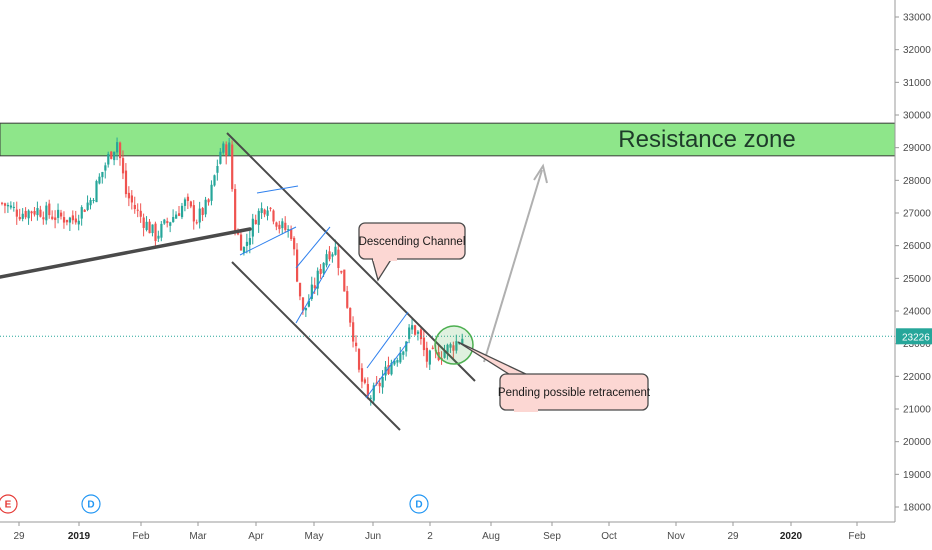 Image resolution: width=932 pixels, height=550 pixels. Describe the element at coordinates (917, 344) in the screenshot. I see `y-tick-label: 23000` at that location.